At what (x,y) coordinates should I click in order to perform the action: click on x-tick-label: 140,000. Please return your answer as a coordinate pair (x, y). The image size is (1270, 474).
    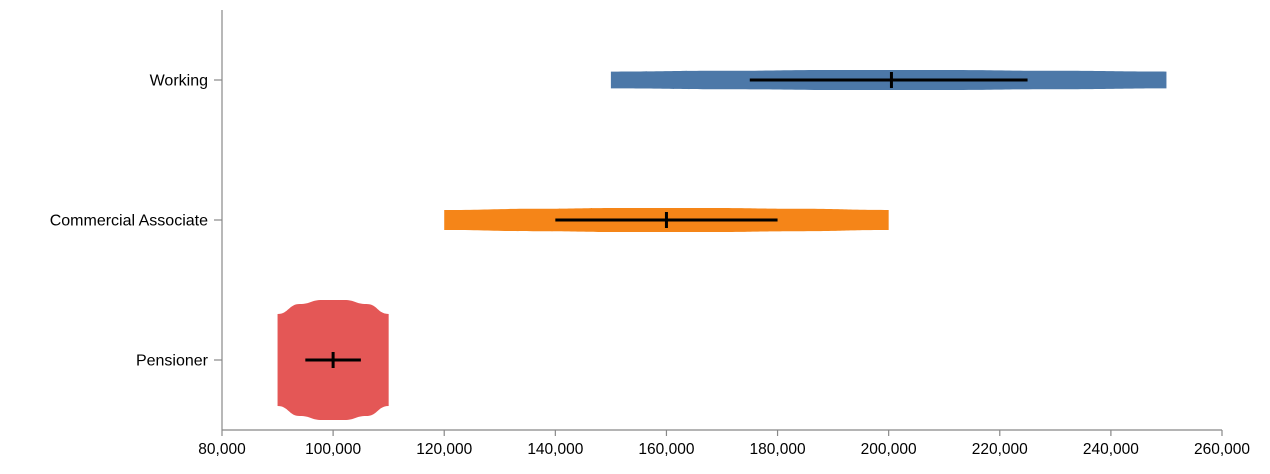
    Looking at the image, I should click on (555, 449).